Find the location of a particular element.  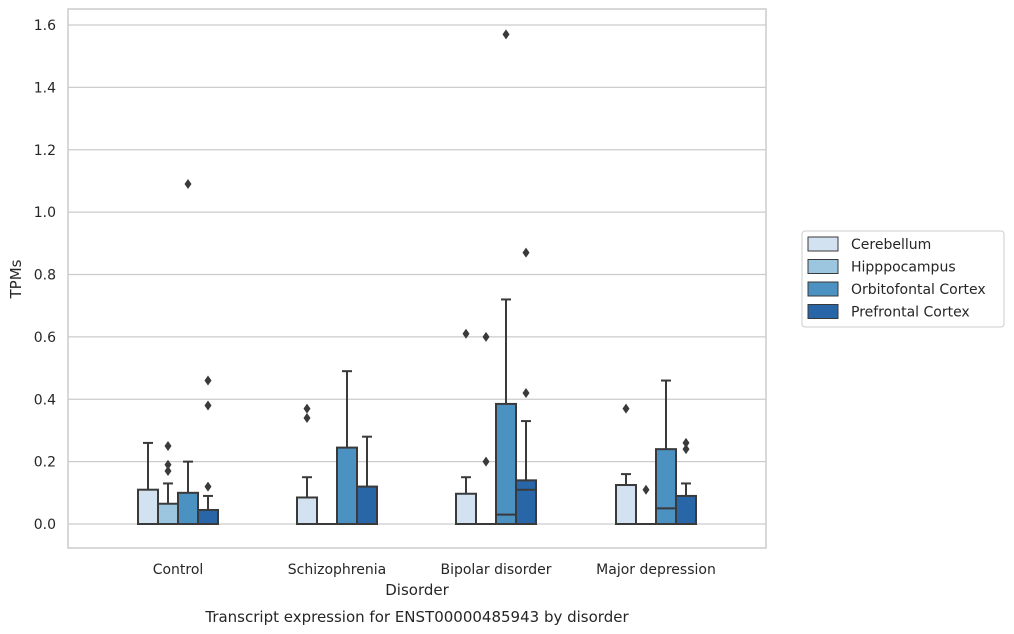

y-tick-label: 0.0 is located at coordinates (45, 525).